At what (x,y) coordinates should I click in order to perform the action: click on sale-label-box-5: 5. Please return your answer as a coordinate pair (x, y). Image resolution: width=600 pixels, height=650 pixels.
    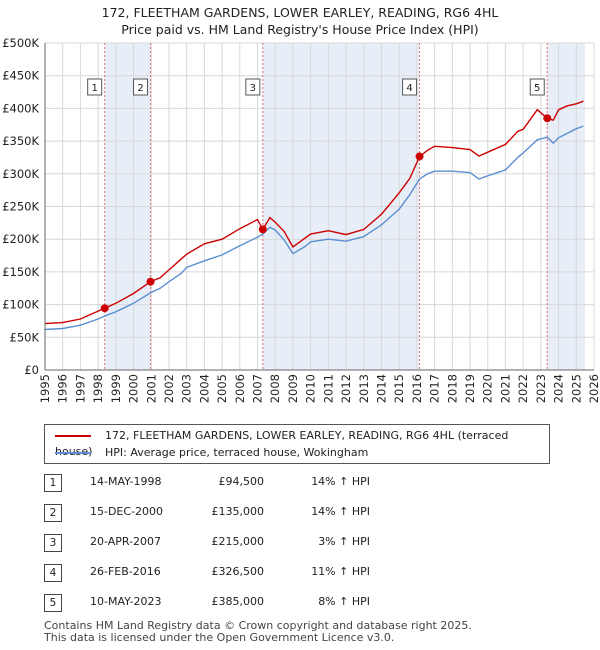
    Looking at the image, I should click on (537, 87).